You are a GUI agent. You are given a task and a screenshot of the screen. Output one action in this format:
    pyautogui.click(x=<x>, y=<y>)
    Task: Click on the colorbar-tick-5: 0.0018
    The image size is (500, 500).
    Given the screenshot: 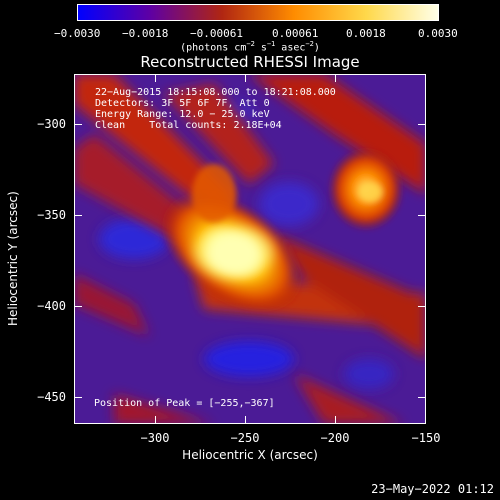 What is the action you would take?
    pyautogui.click(x=366, y=33)
    